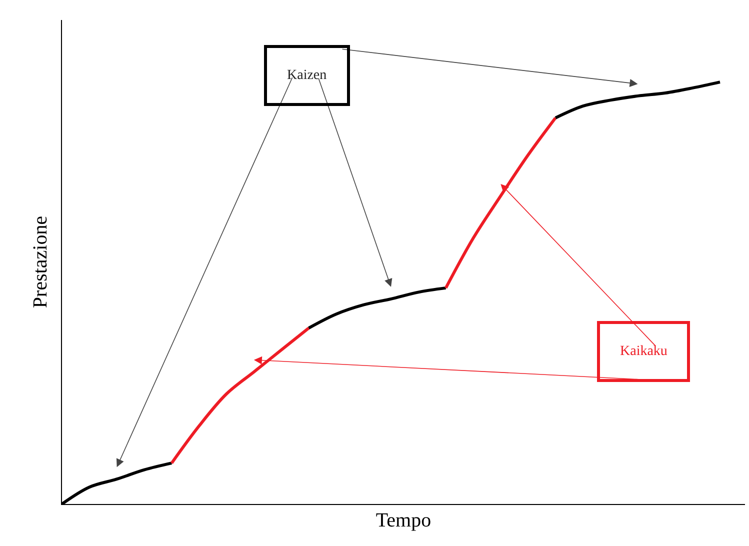 This screenshot has width=749, height=546. Describe the element at coordinates (307, 75) in the screenshot. I see `annotation: Kaizen` at that location.